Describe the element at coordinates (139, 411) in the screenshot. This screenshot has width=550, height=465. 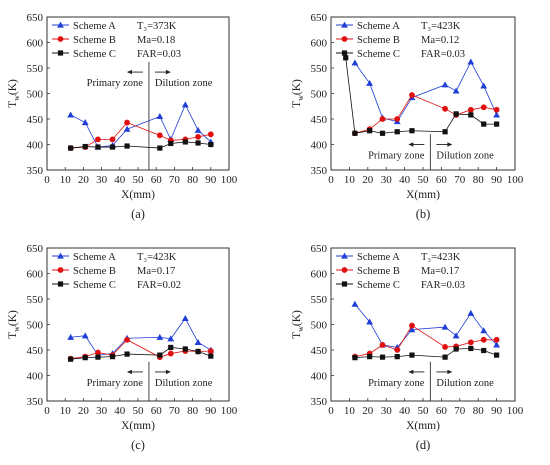
I see `x-tick-label: 50` at that location.